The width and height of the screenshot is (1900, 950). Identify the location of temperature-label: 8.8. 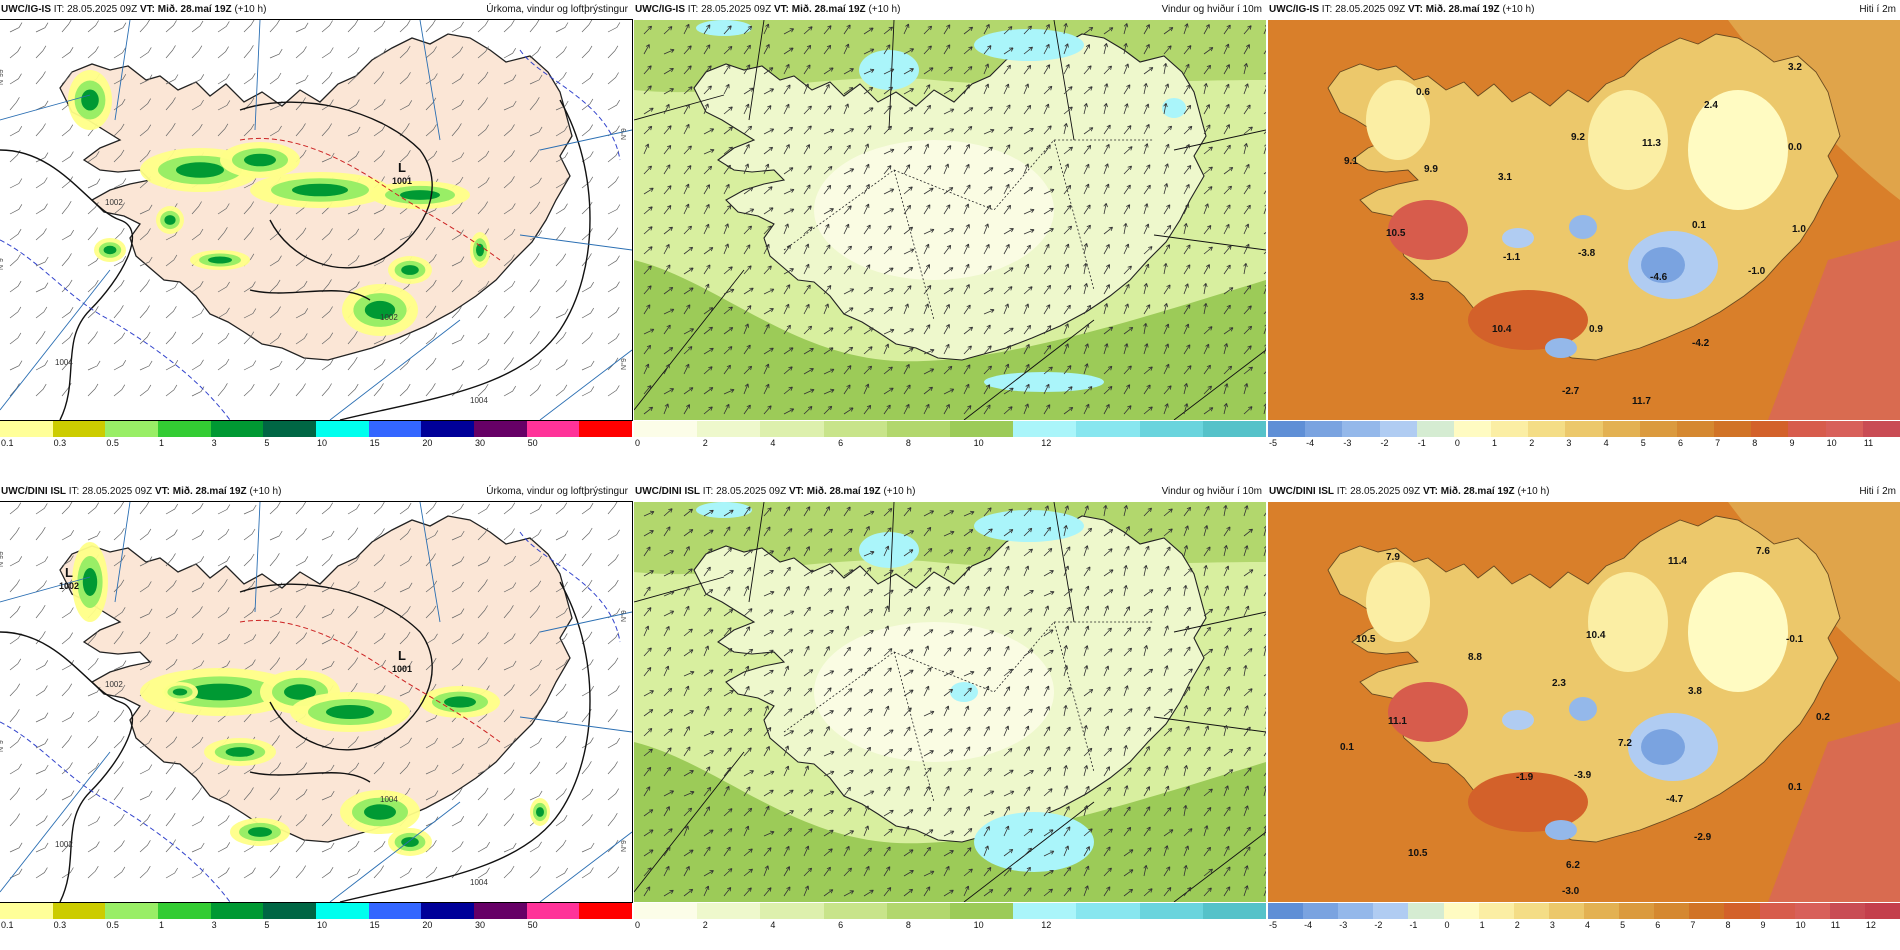
(1475, 657).